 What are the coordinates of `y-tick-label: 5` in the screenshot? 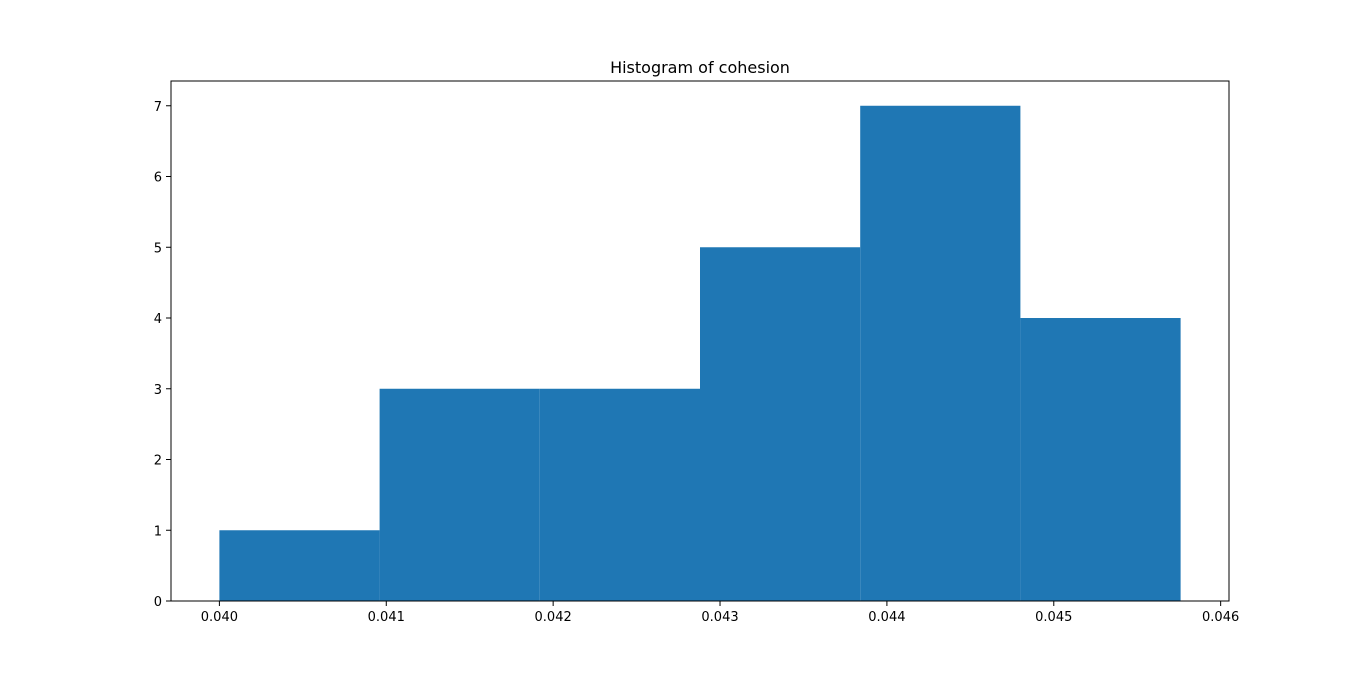 It's located at (158, 248).